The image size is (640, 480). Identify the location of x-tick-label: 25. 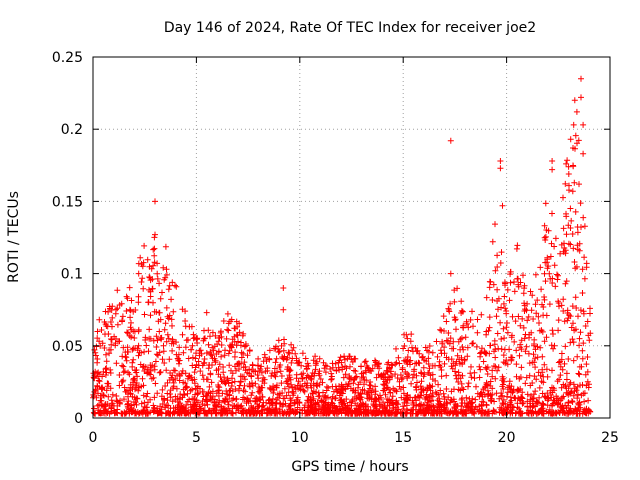
(610, 438).